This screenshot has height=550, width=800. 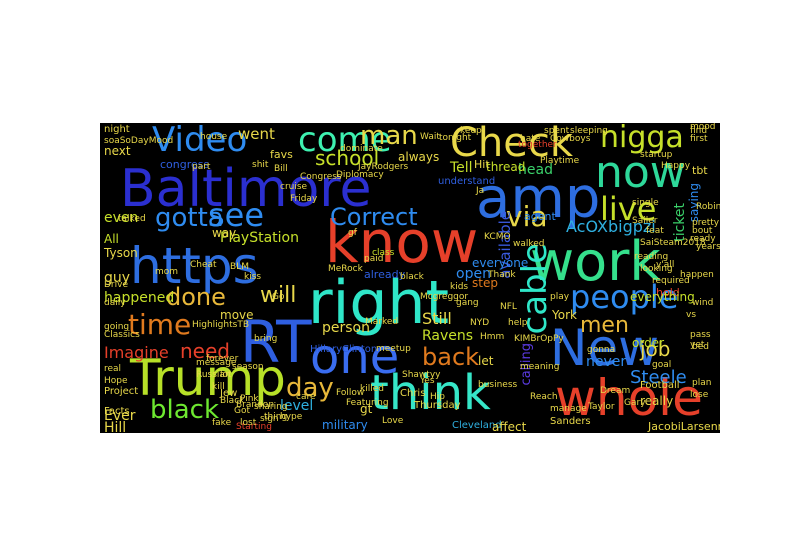 I want to click on word-2: right, so click(x=378, y=303).